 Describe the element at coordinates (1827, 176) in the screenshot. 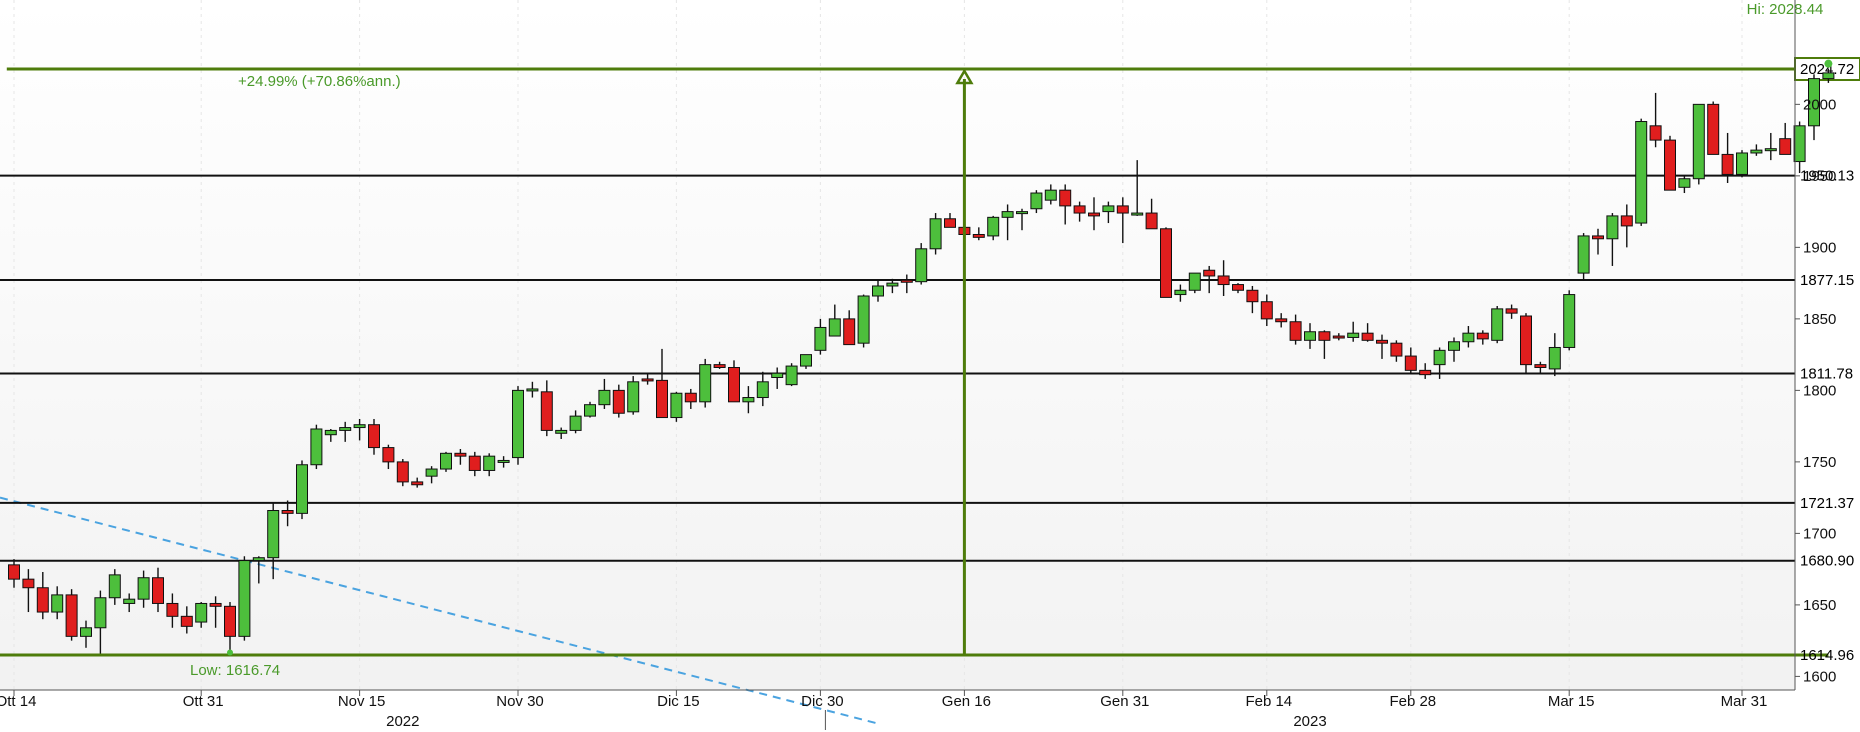

I see `level-label: 1950.13` at that location.